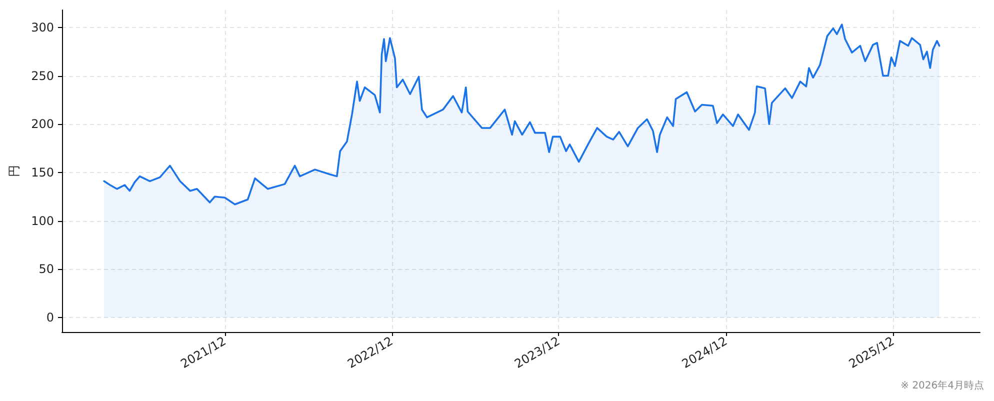 The height and width of the screenshot is (401, 994). I want to click on y-tick-label: 200, so click(42, 124).